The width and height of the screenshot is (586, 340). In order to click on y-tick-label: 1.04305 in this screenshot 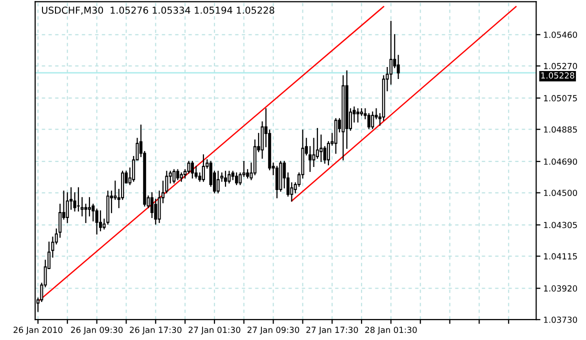, I will do `click(560, 225)`.